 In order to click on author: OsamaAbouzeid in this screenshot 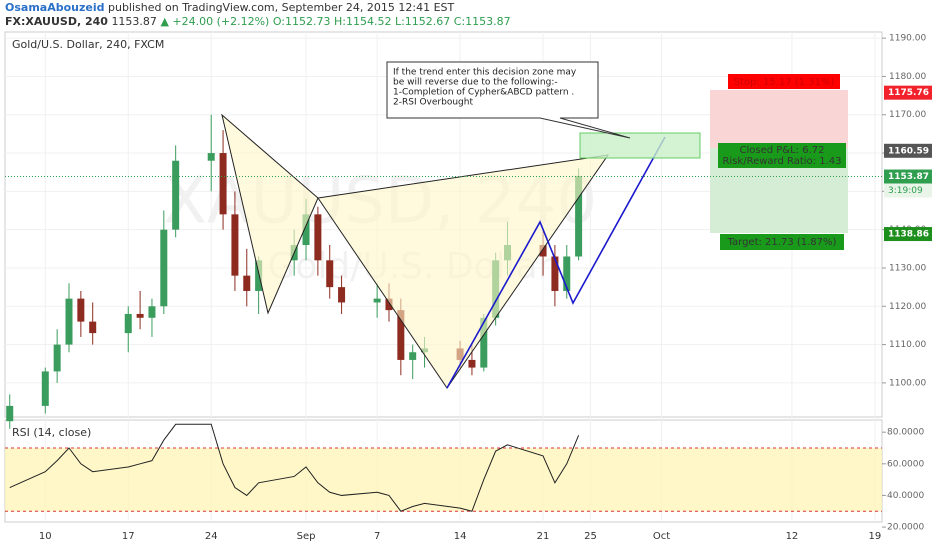, I will do `click(55, 7)`.